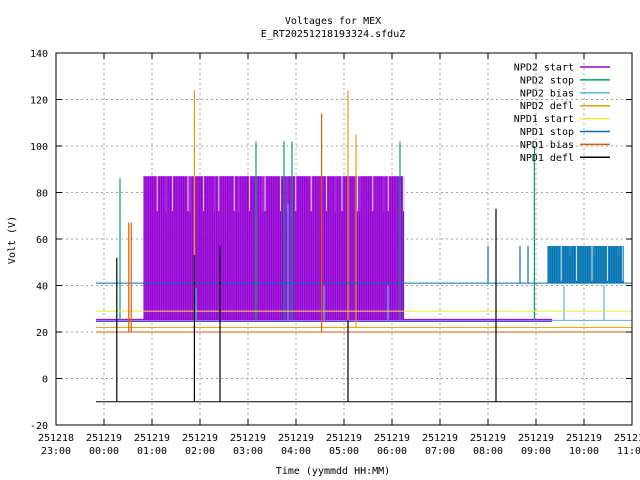 This screenshot has width=640, height=480. What do you see at coordinates (628, 451) in the screenshot?
I see `x-tick-label-time: 11:00` at bounding box center [628, 451].